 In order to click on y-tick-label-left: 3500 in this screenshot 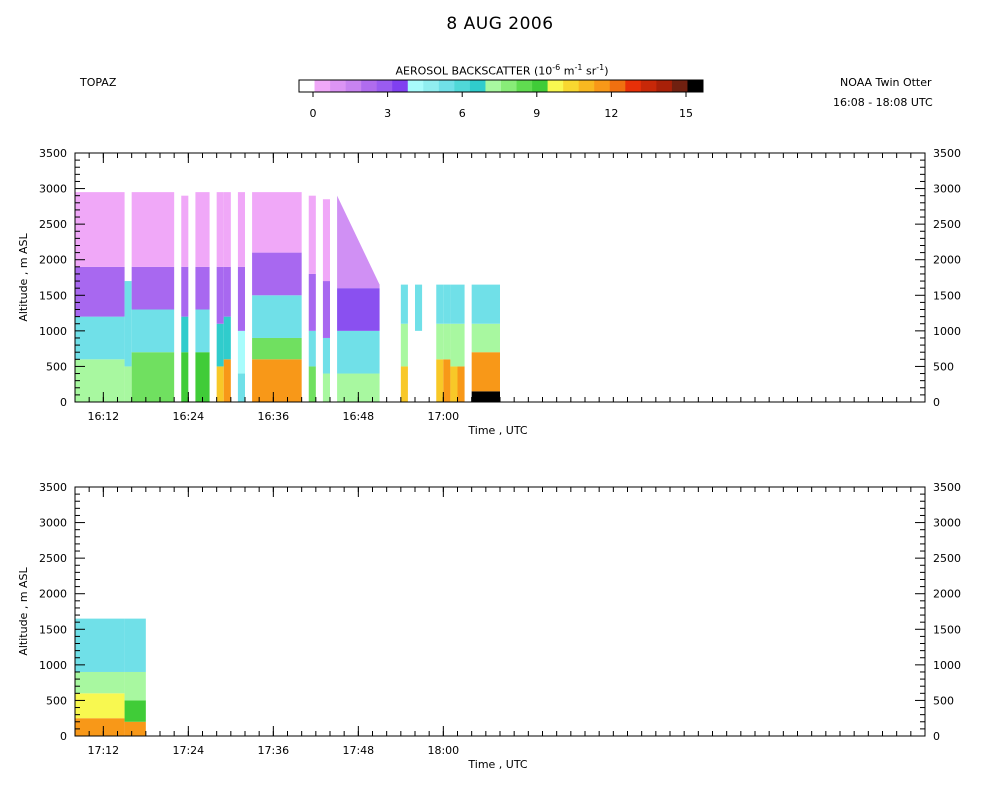, I will do `click(53, 487)`.